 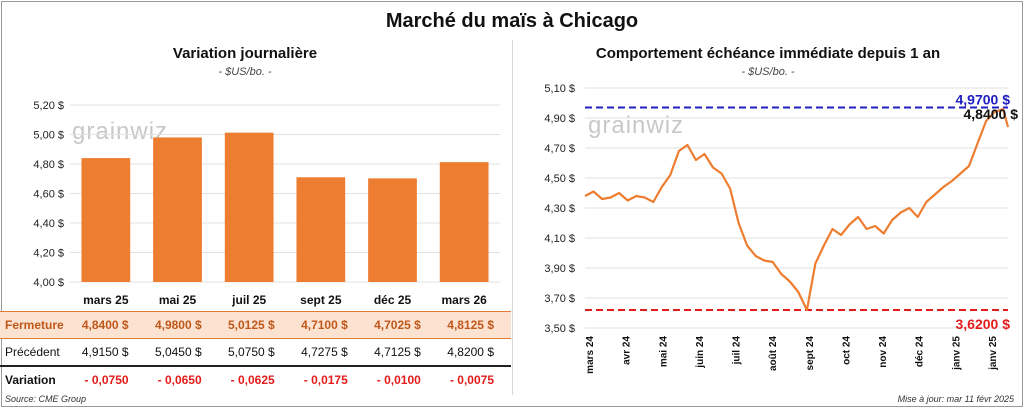 I want to click on x-tick-label: oct 24, so click(x=846, y=350).